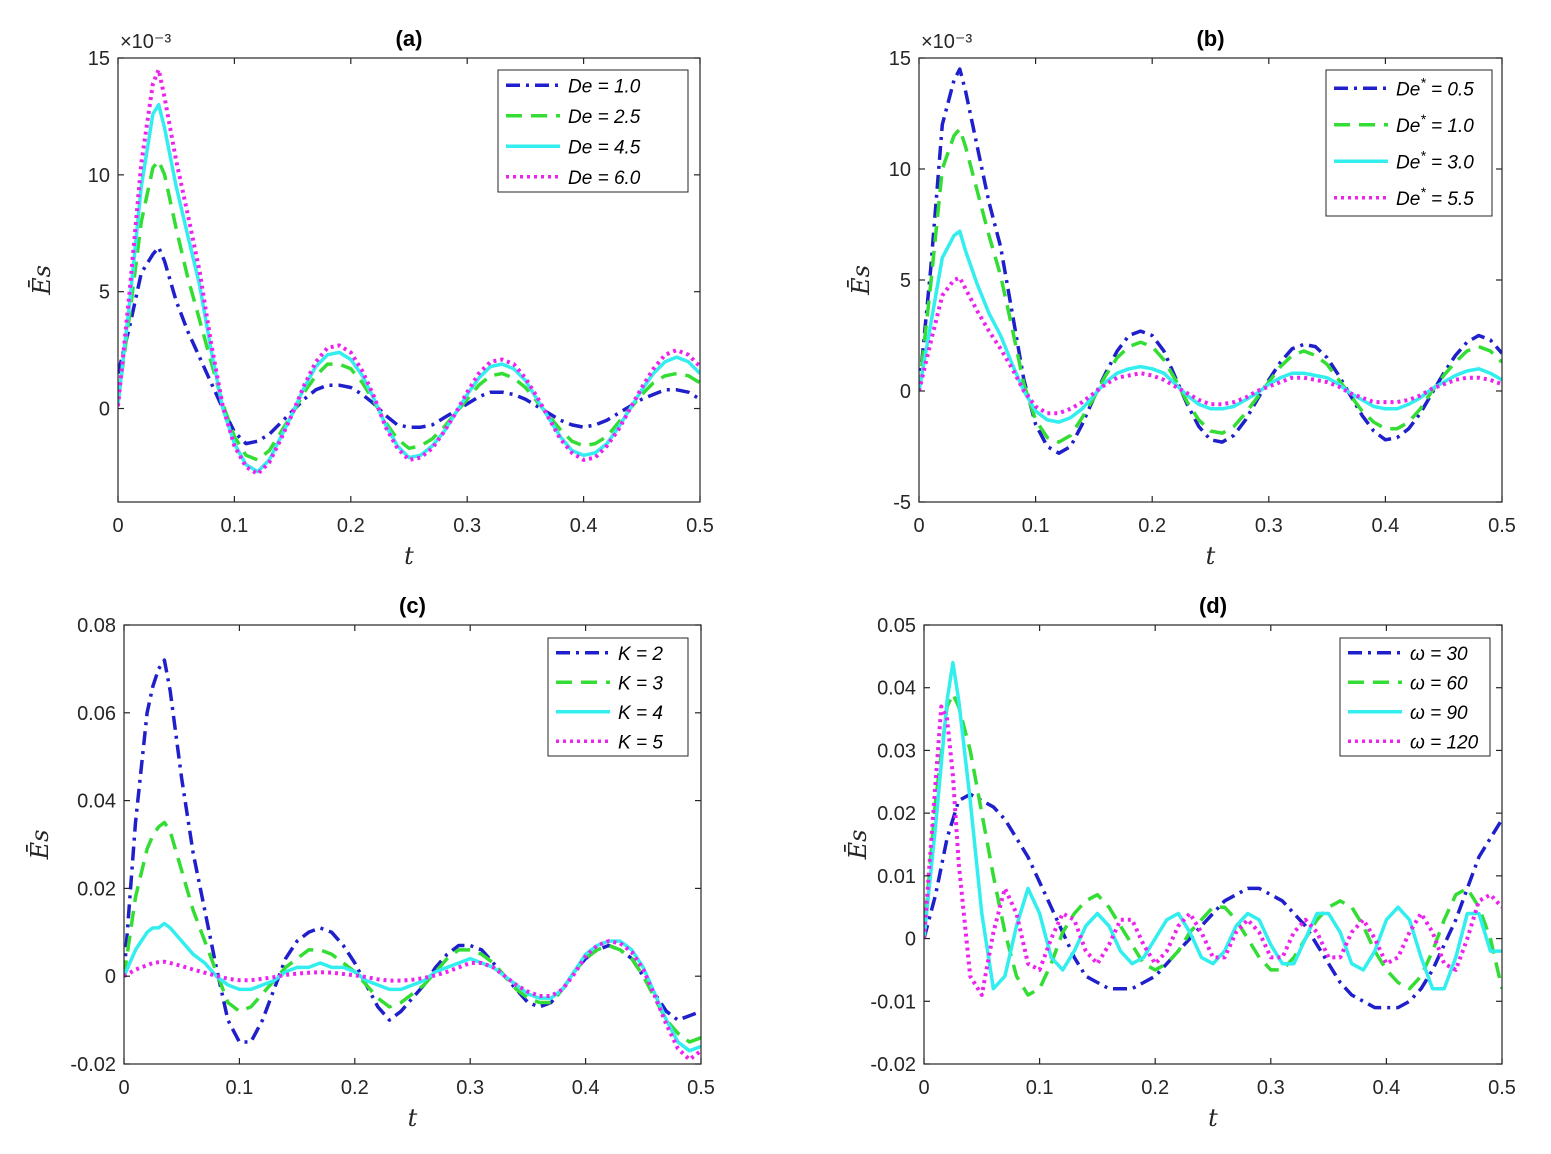 This screenshot has height=1154, width=1551. Describe the element at coordinates (1444, 742) in the screenshot. I see `legend-label-4: ω = 120` at that location.